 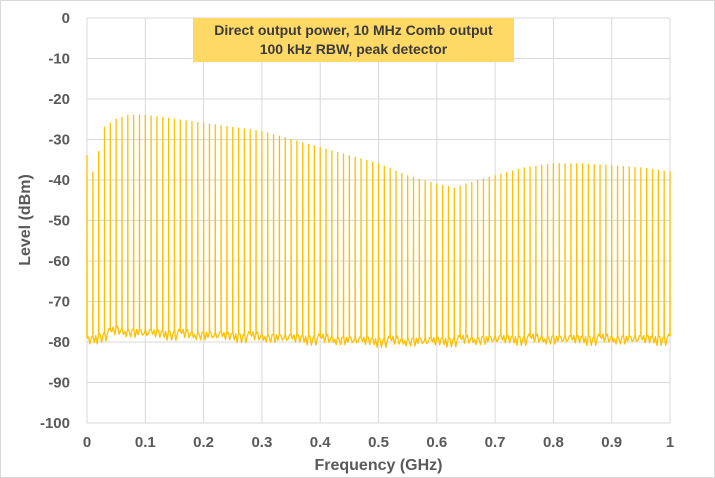 What do you see at coordinates (354, 49) in the screenshot?
I see `title-line-2: 100 kHz RBW, peak detector` at bounding box center [354, 49].